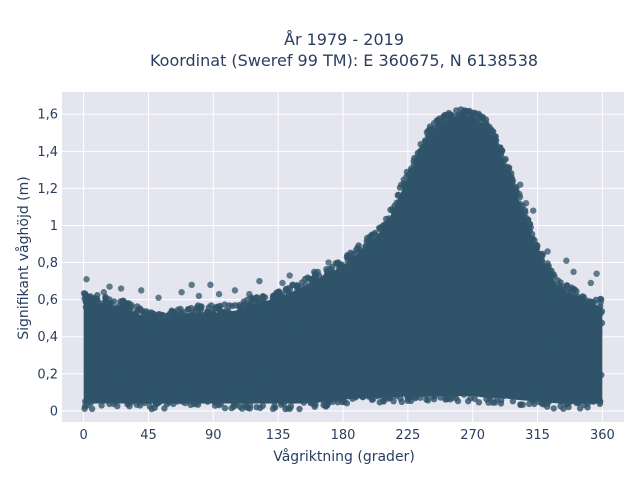 The height and width of the screenshot is (480, 640). Describe the element at coordinates (47, 152) in the screenshot. I see `y-tick-label: 1,4` at that location.